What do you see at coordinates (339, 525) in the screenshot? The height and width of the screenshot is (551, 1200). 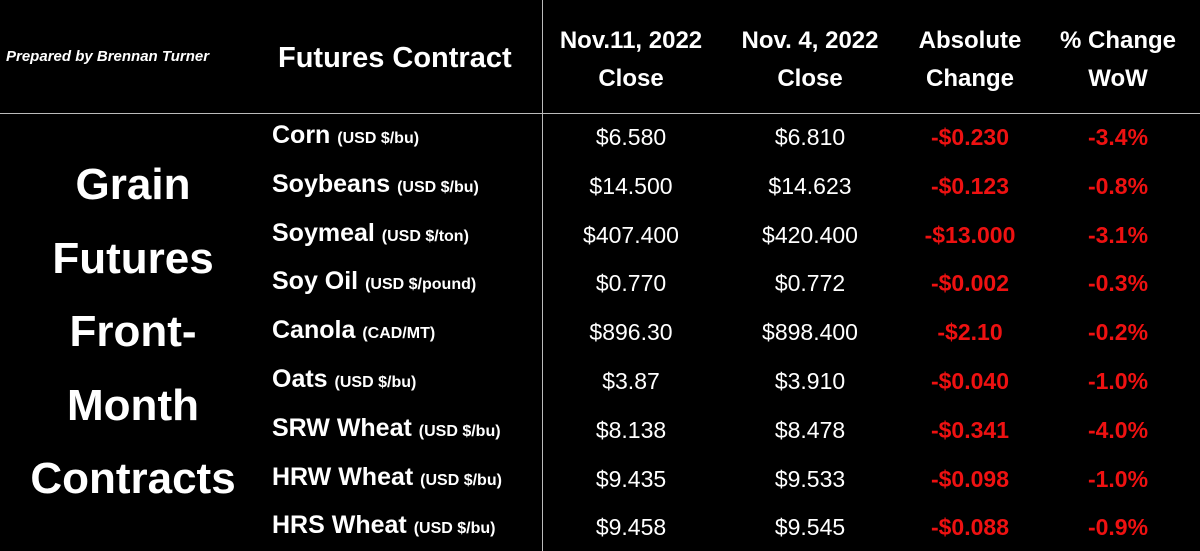 I see `contract: HRS Wheat` at bounding box center [339, 525].